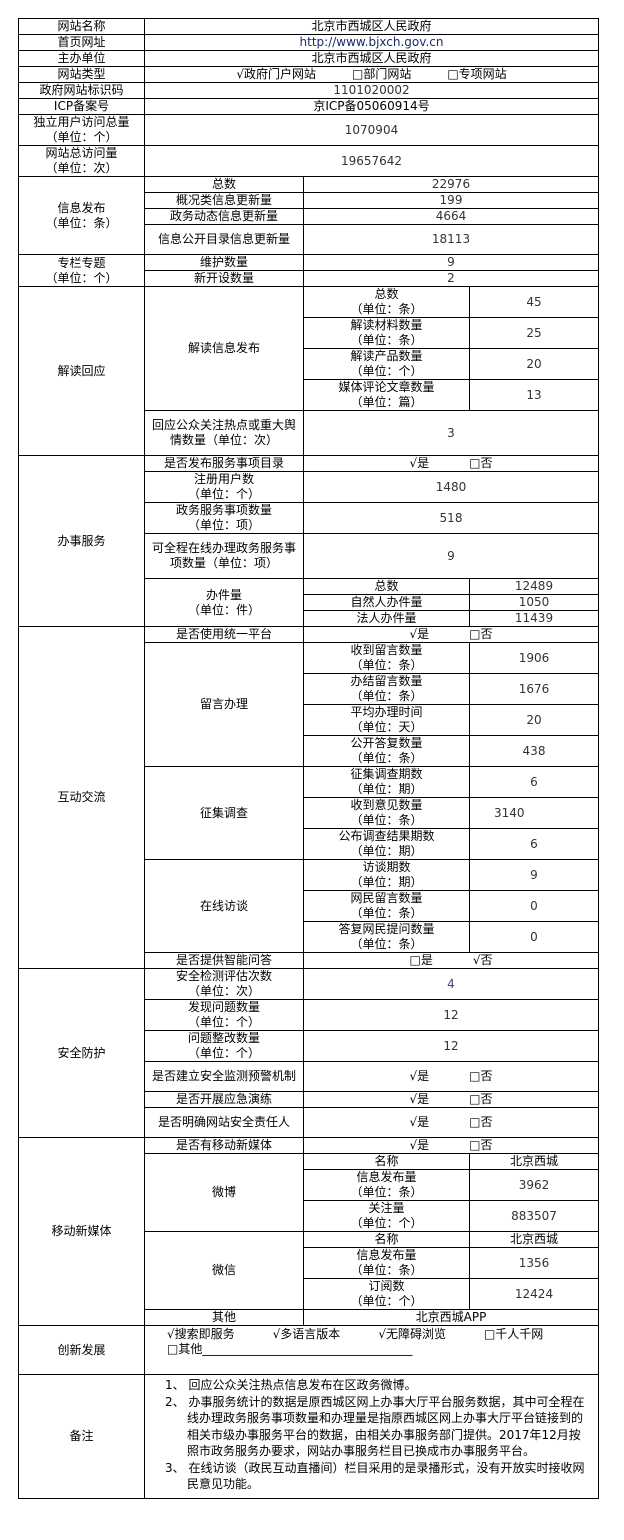 Image resolution: width=624 pixels, height=1540 pixels. I want to click on label: 政务服务事项数量 （单位：项）, so click(224, 518).